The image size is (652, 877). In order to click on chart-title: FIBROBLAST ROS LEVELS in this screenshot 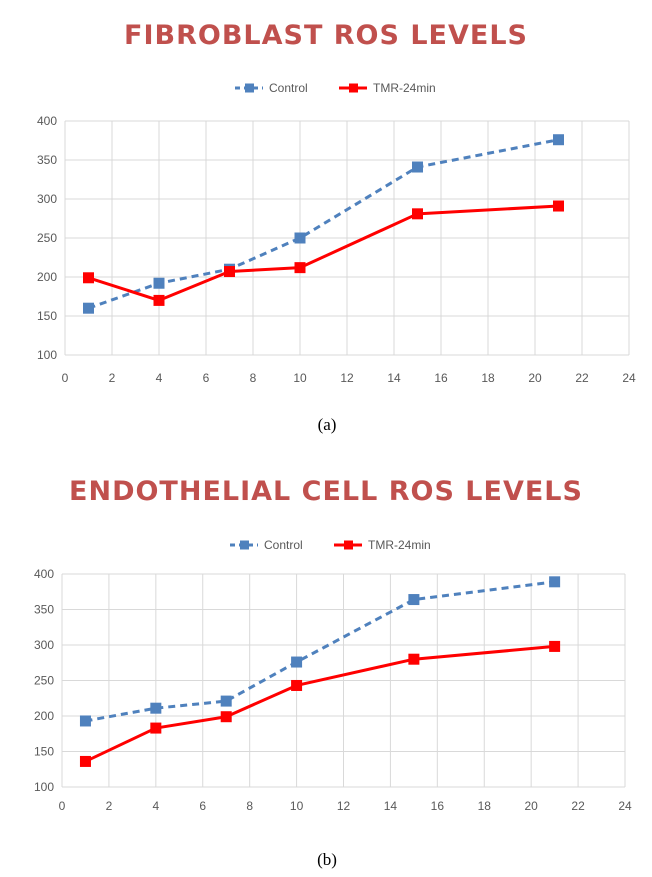, I will do `click(326, 35)`.